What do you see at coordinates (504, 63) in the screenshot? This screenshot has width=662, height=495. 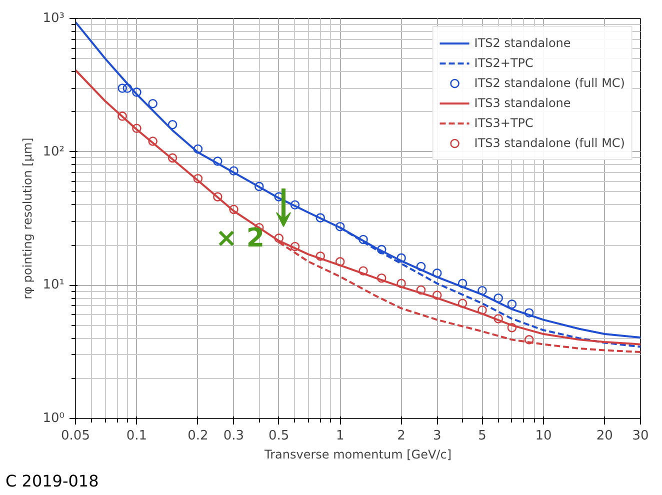 I see `legend-label: ITS2+TPC` at bounding box center [504, 63].